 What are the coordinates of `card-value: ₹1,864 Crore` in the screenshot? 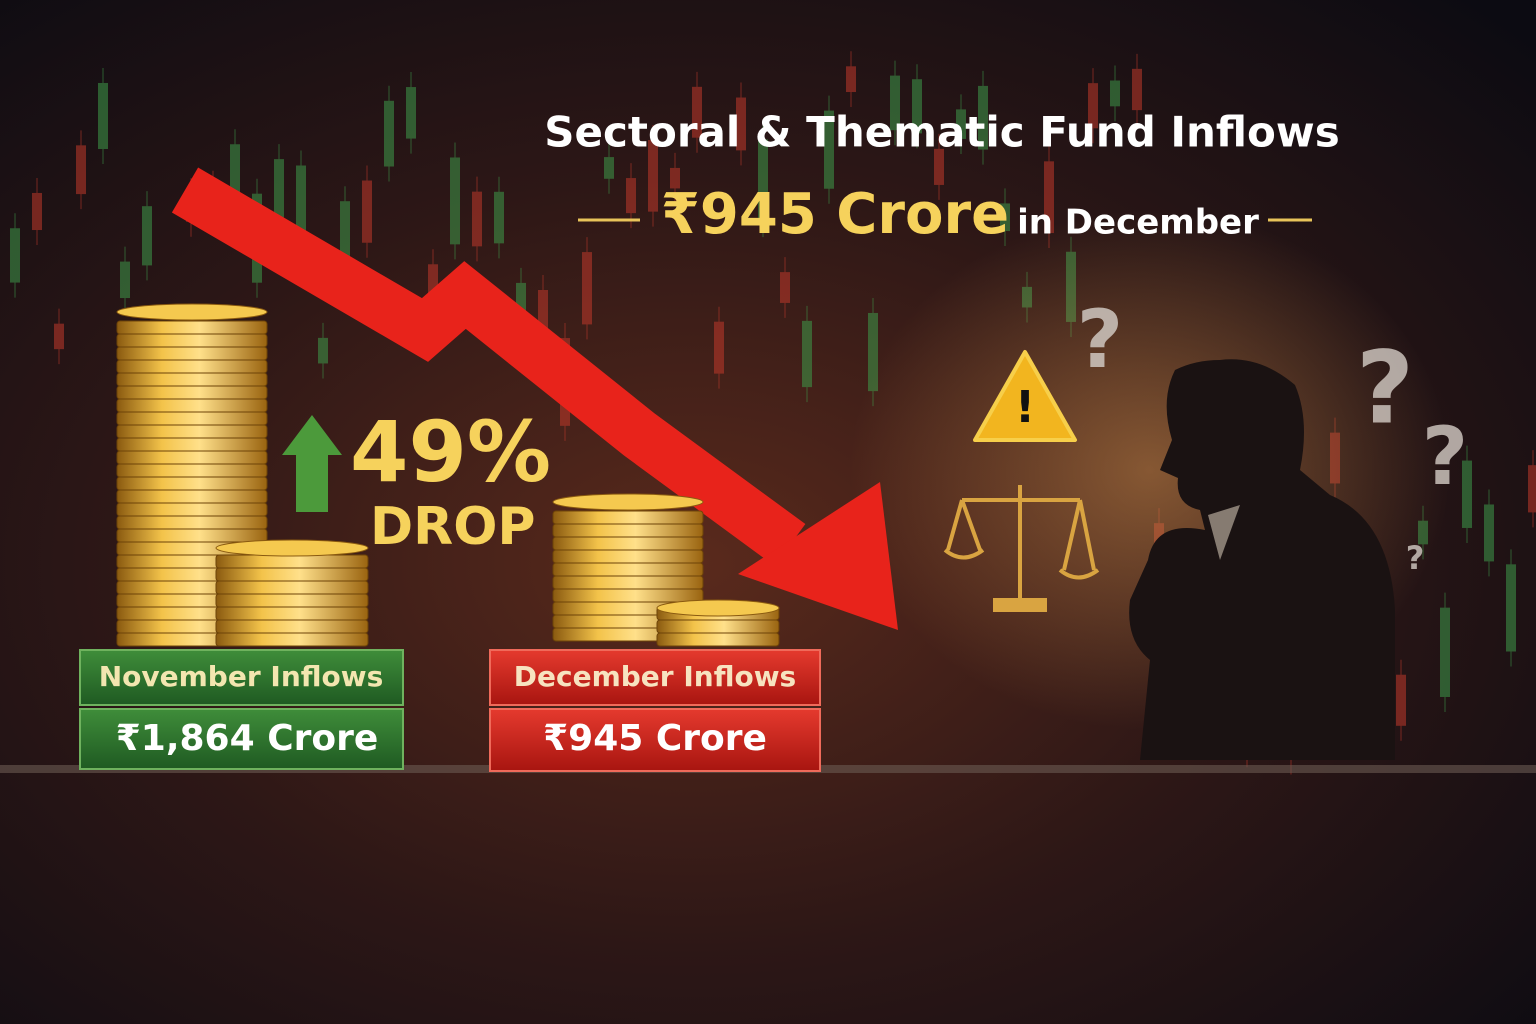 It's located at (247, 738).